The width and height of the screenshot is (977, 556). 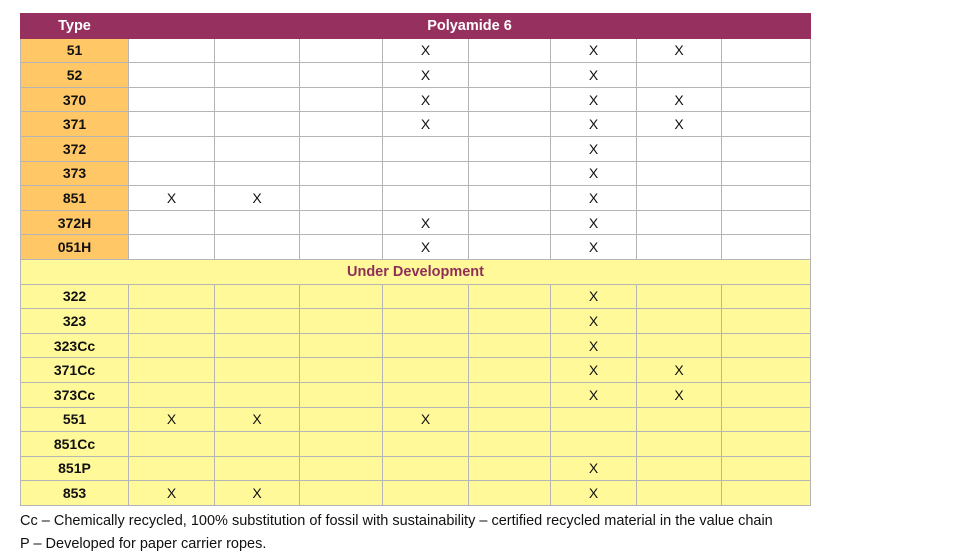 What do you see at coordinates (74, 296) in the screenshot?
I see `type-cell: 322` at bounding box center [74, 296].